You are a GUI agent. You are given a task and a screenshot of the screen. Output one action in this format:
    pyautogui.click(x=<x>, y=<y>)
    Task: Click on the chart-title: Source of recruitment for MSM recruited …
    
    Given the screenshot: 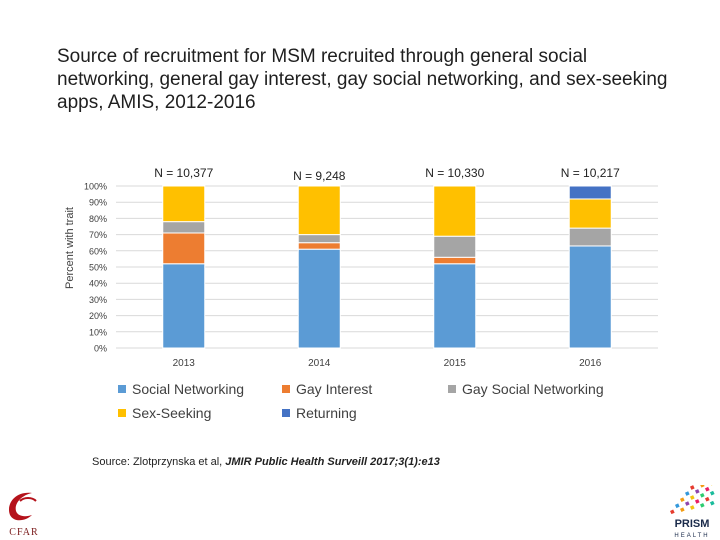 What is the action you would take?
    pyautogui.click(x=362, y=79)
    